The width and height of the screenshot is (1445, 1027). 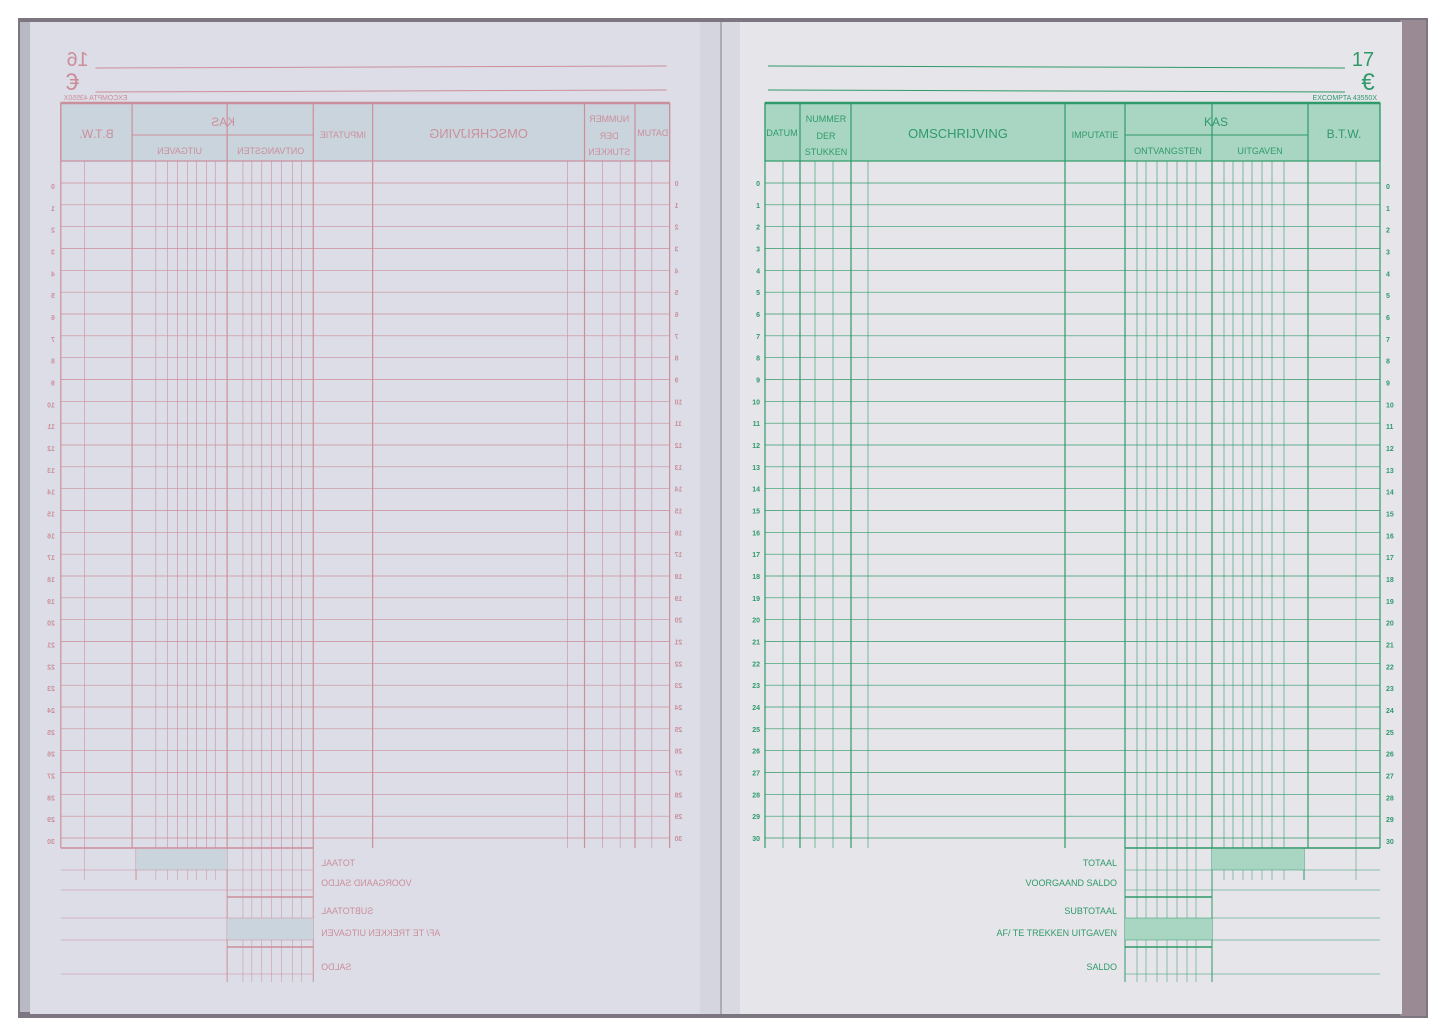 I want to click on row-number-right: 28, so click(x=51, y=798).